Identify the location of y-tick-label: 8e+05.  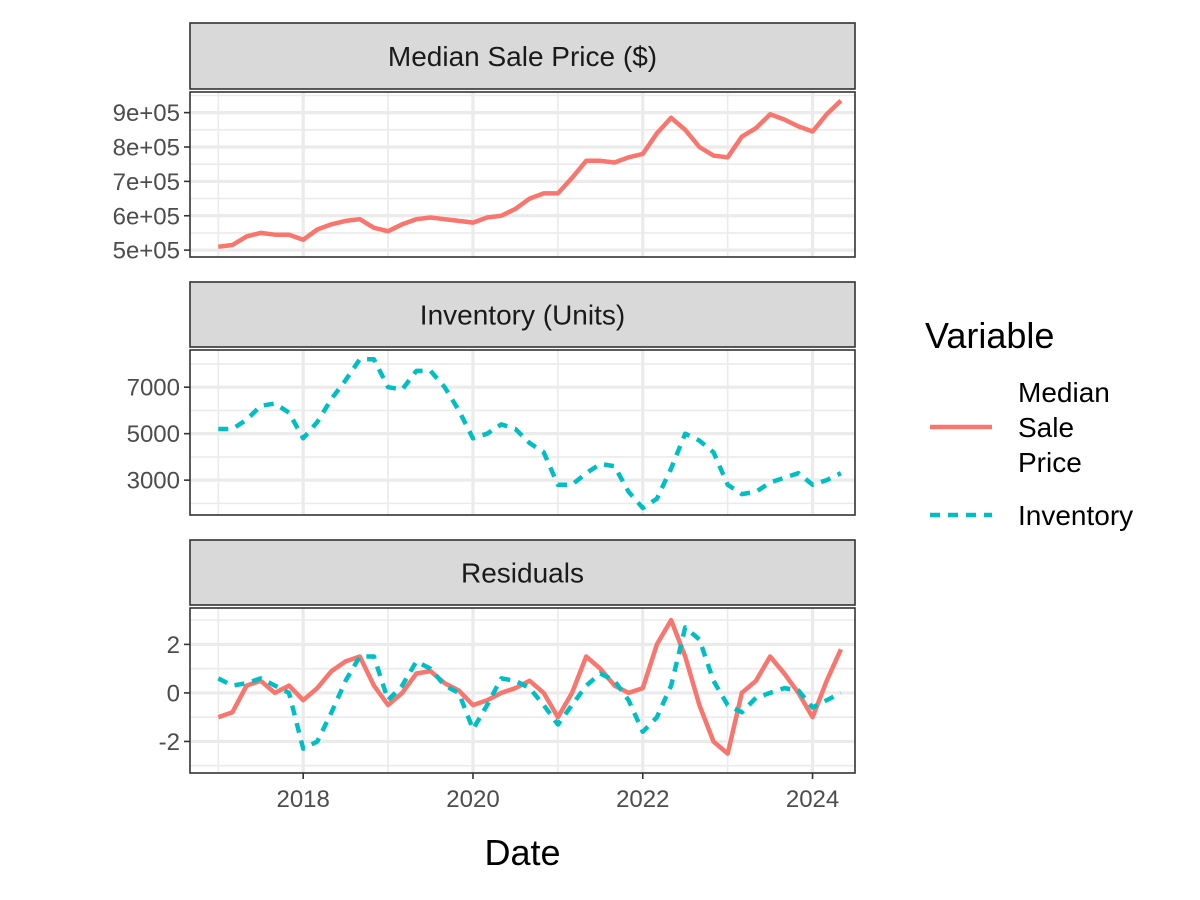
(146, 148).